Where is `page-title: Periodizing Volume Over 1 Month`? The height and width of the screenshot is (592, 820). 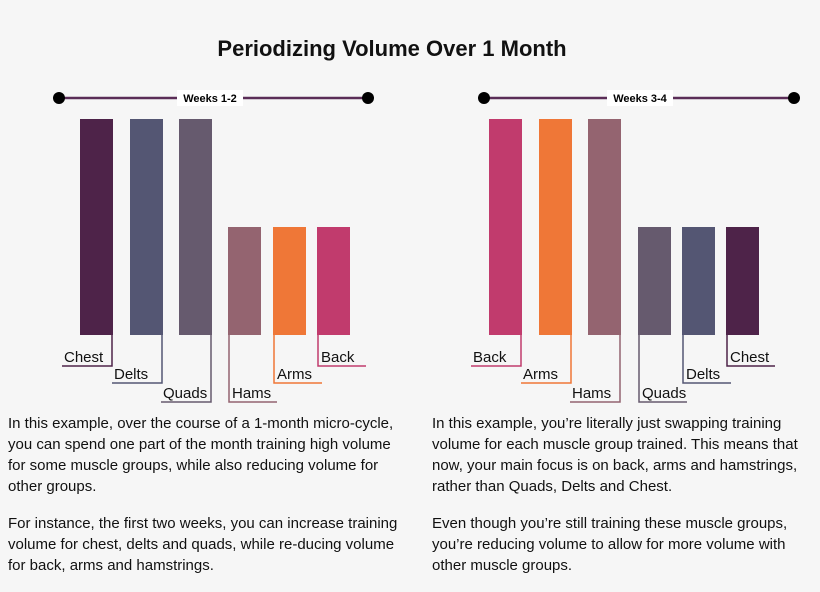
page-title: Periodizing Volume Over 1 Month is located at coordinates (392, 48).